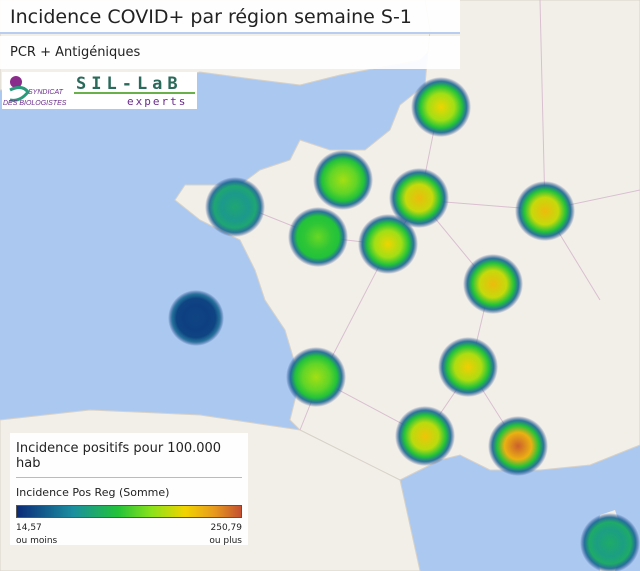  What do you see at coordinates (129, 459) in the screenshot?
I see `legend-title: Incidence positifs pour 100.000 hab` at bounding box center [129, 459].